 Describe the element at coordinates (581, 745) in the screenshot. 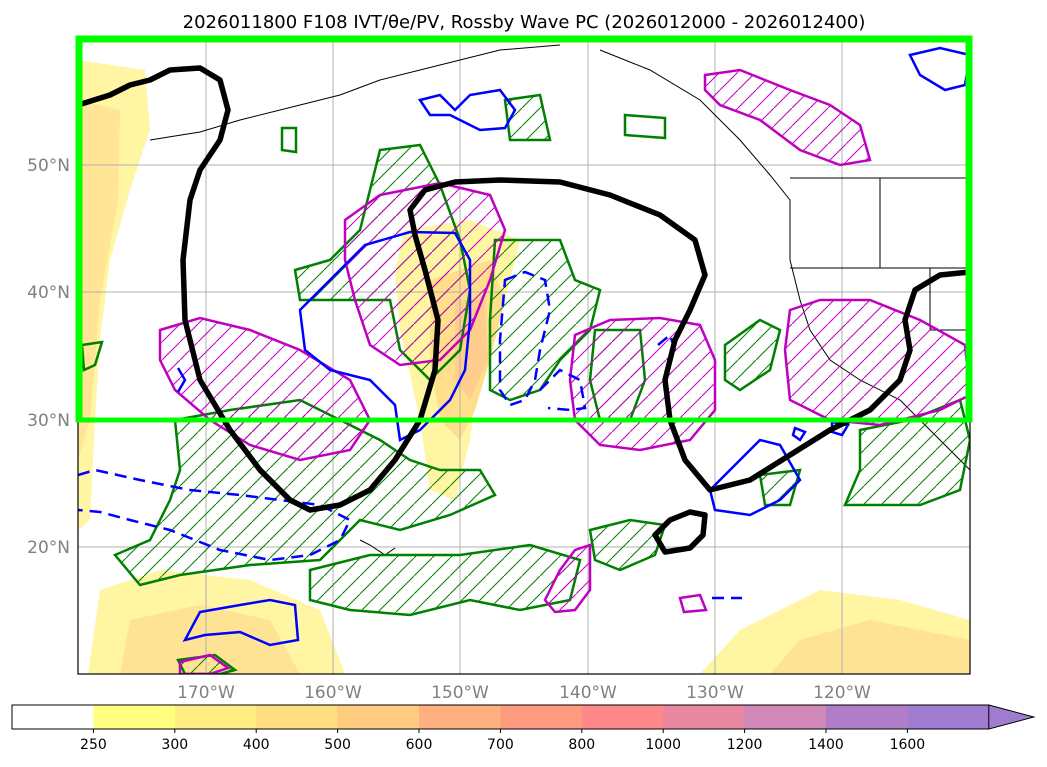

I see `colorbar-tick-label: 800` at that location.